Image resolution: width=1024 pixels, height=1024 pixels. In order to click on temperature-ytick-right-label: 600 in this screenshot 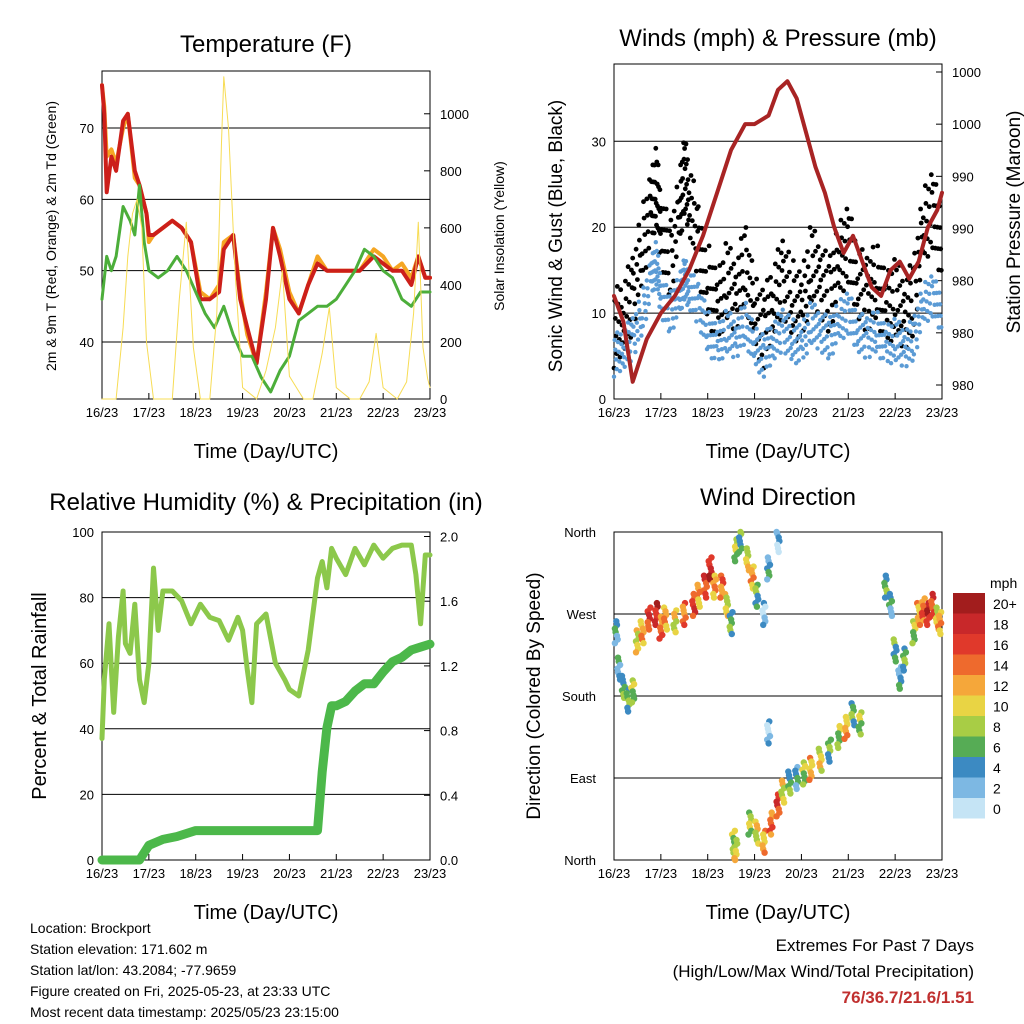, I will do `click(451, 228)`.